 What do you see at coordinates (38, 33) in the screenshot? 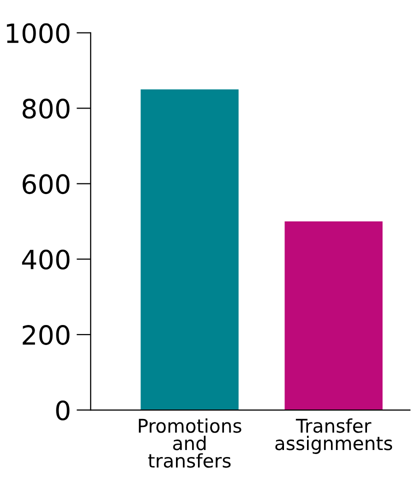
I see `y-tick-label: 1000` at bounding box center [38, 33].